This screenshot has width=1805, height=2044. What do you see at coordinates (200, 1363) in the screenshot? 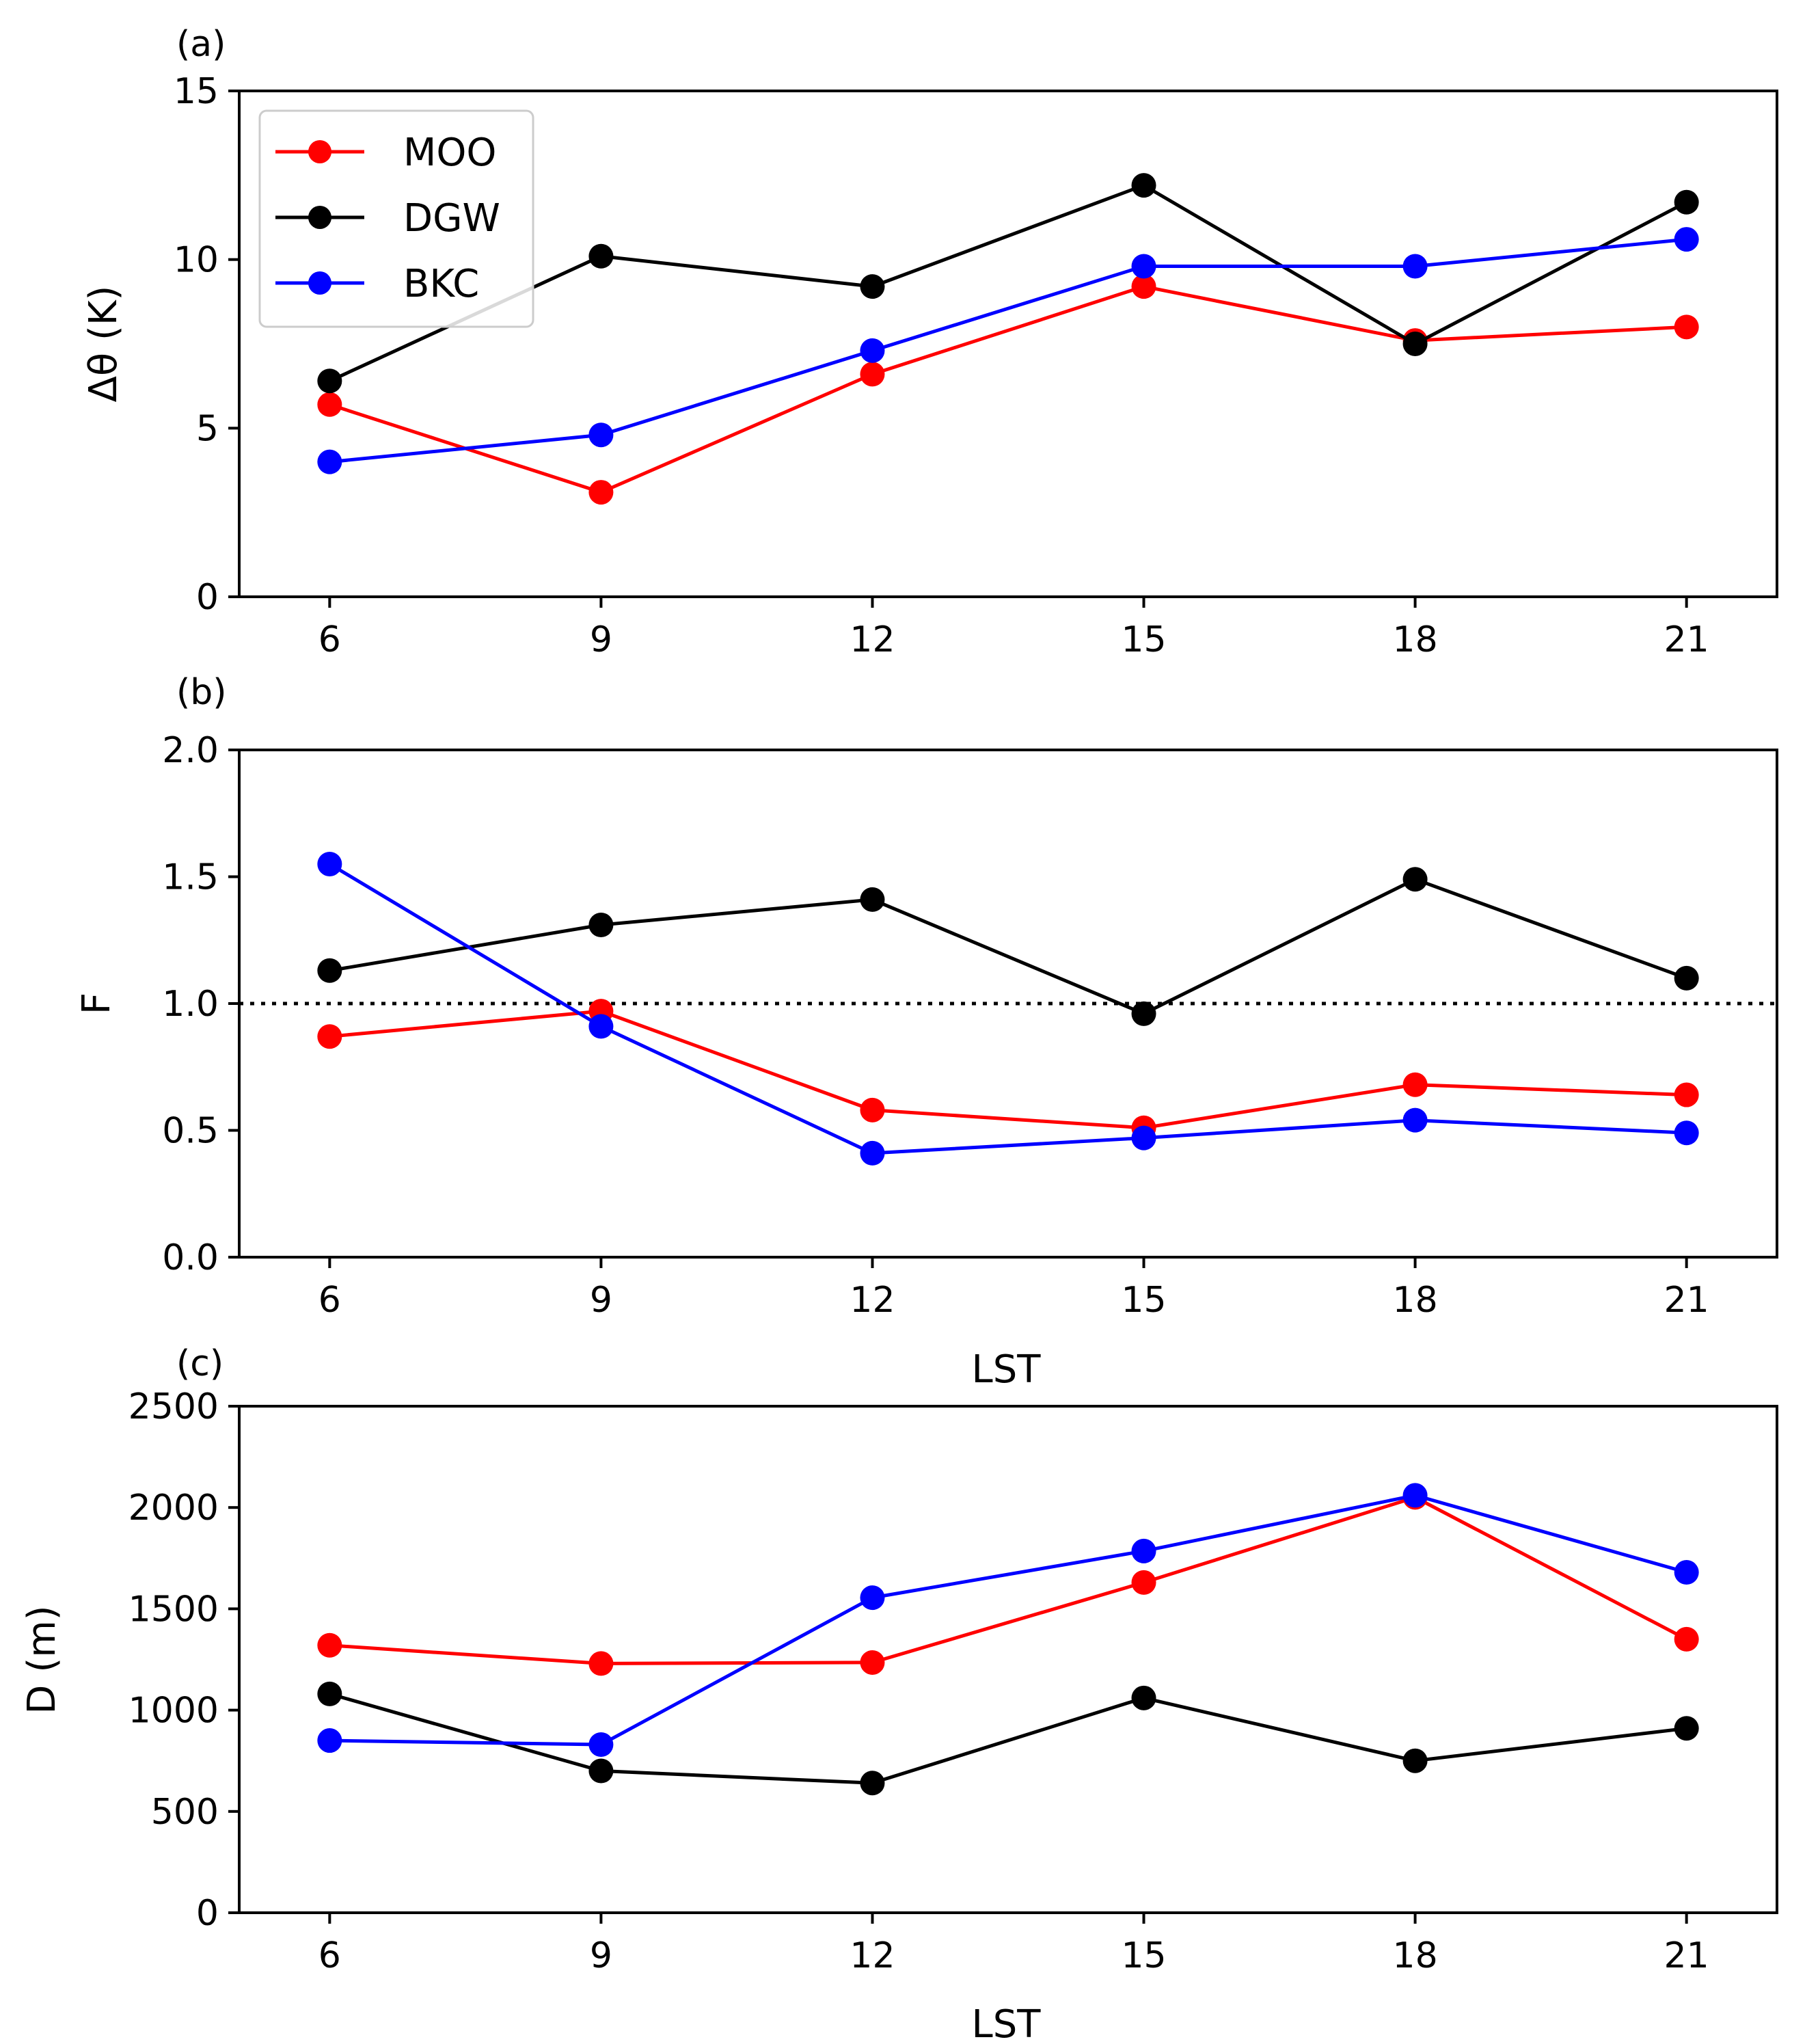
I see `panel-label: (c)` at bounding box center [200, 1363].